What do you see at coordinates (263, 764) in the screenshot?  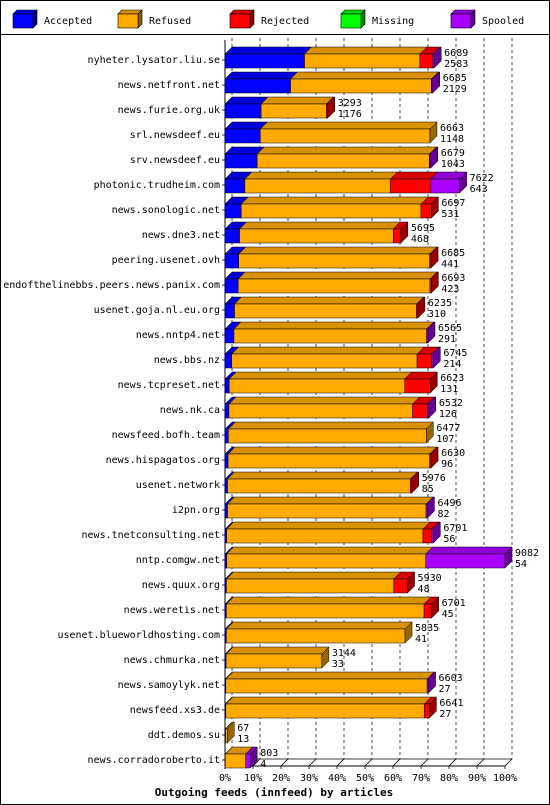 I see `data-label-accepted: 4` at bounding box center [263, 764].